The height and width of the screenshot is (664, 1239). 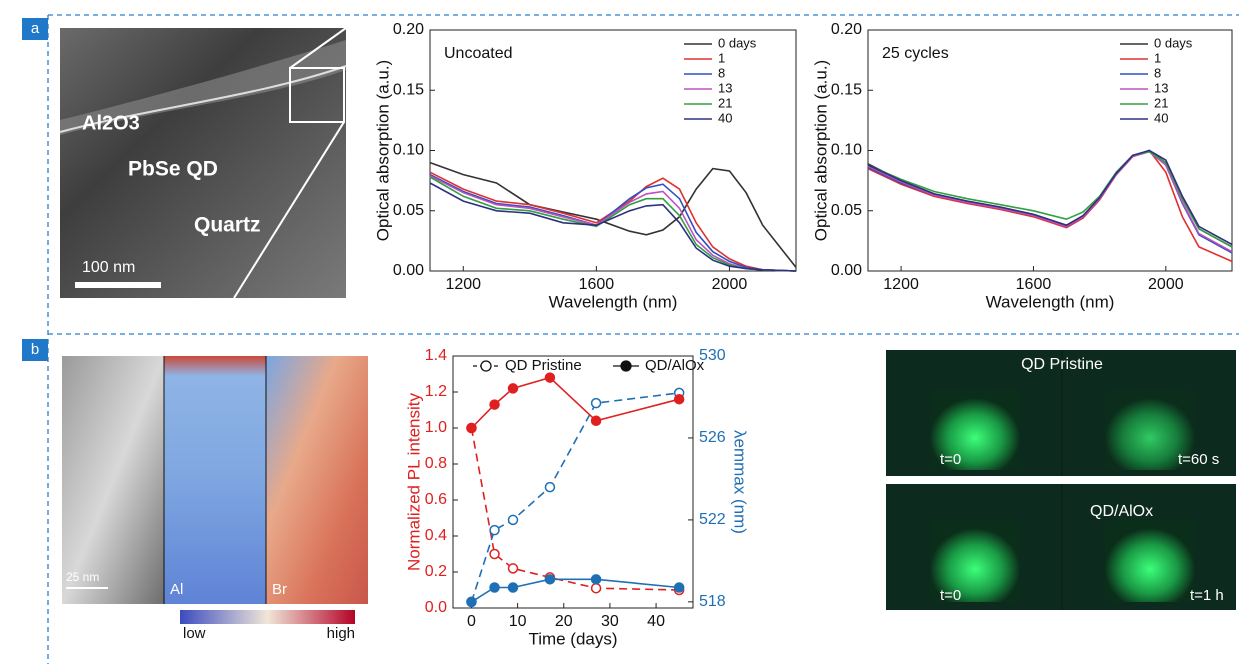 What do you see at coordinates (1121, 511) in the screenshot?
I see `photo-title: QD/AlOx` at bounding box center [1121, 511].